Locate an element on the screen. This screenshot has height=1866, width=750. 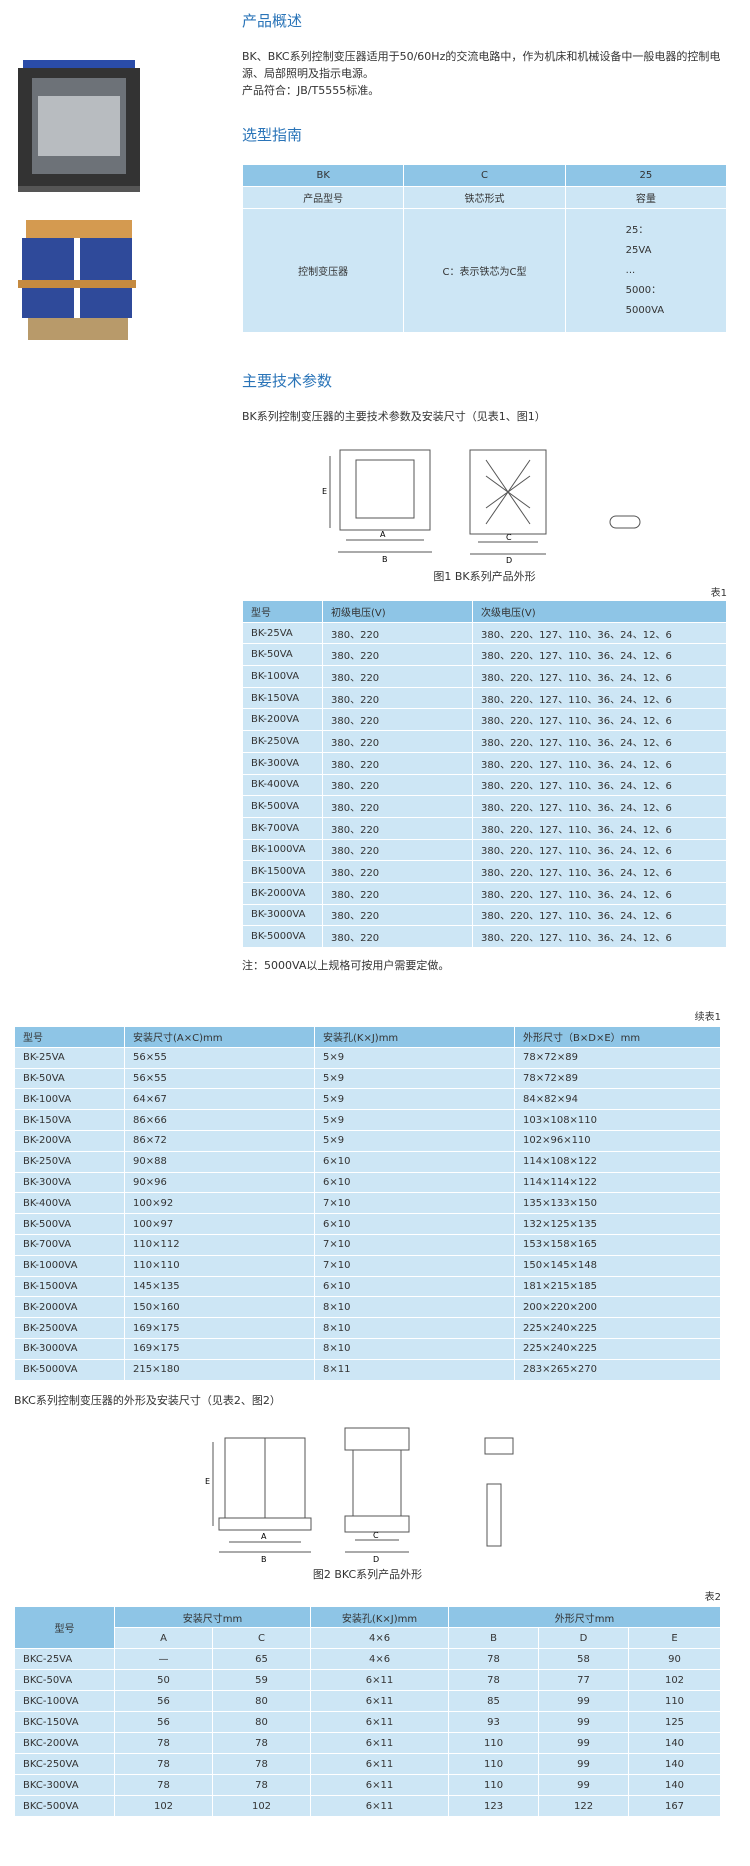
cell: 型号 is located at coordinates (64, 1627).